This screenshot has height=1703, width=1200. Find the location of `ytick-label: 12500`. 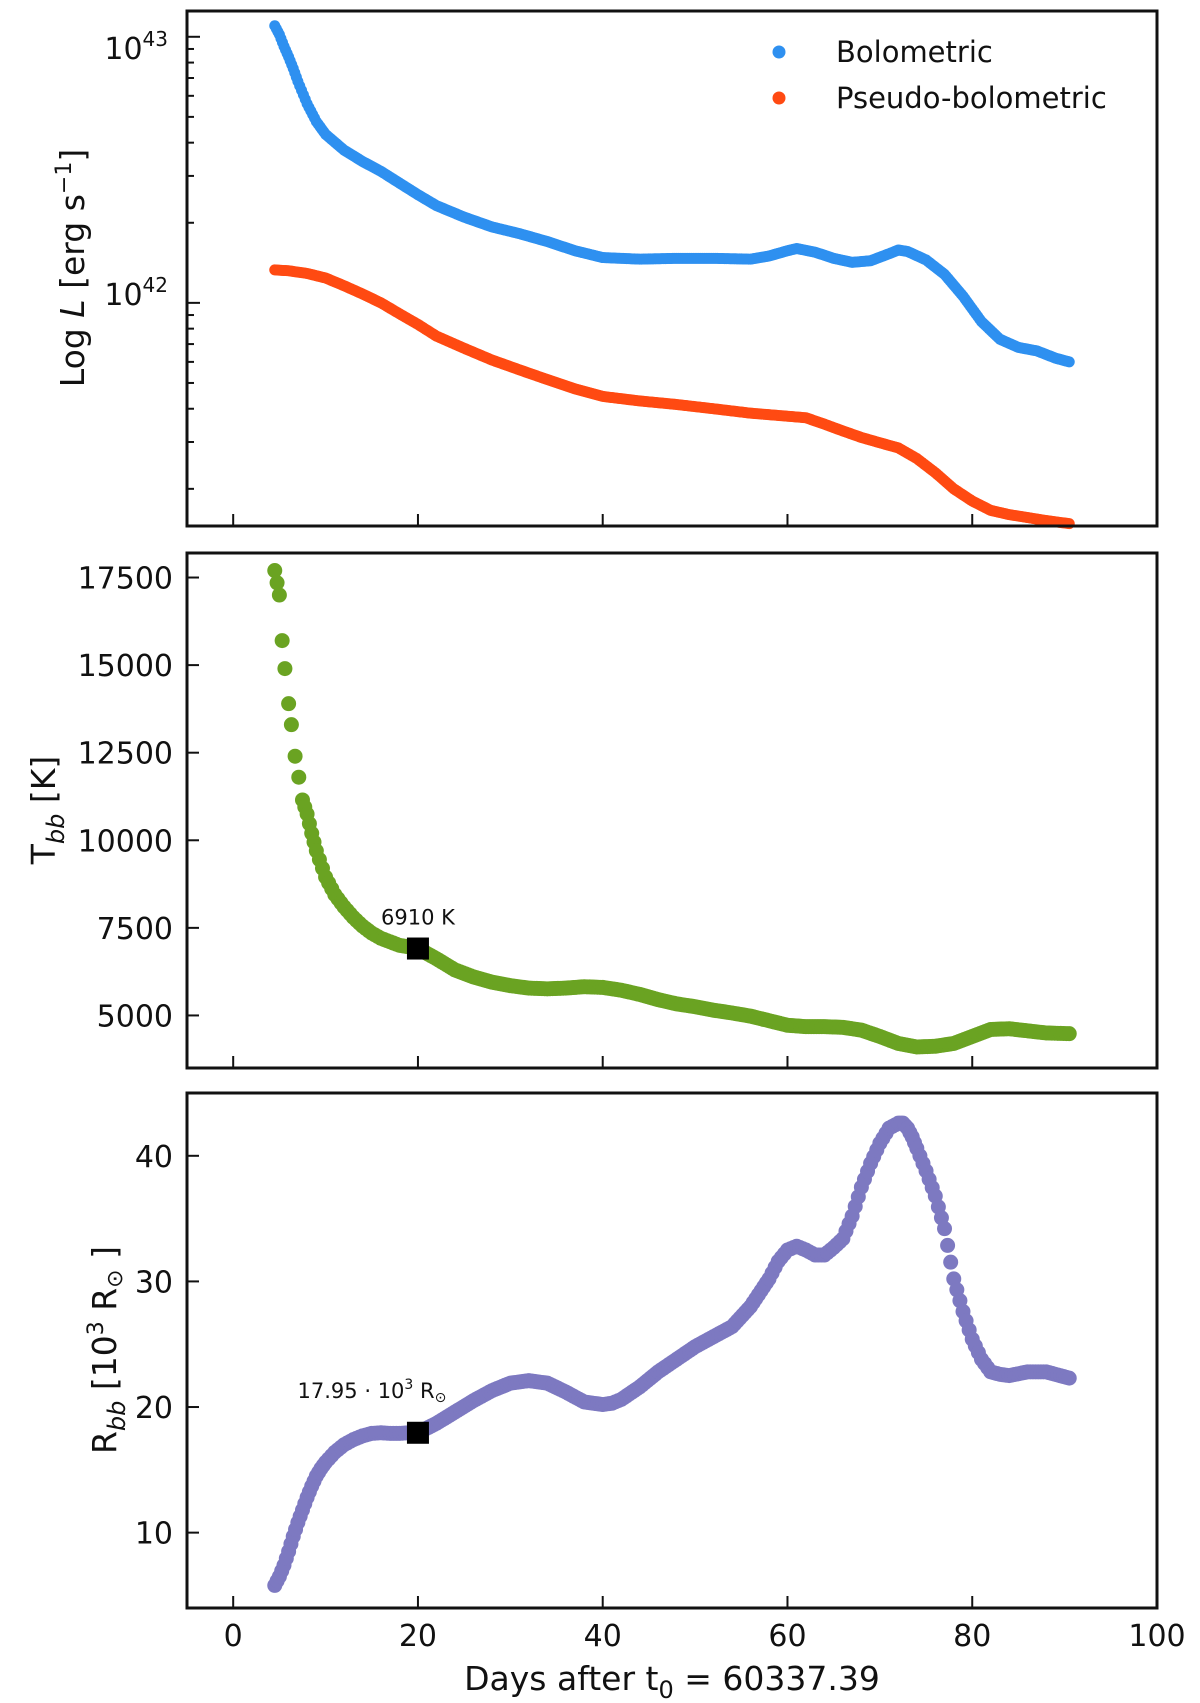

ytick-label: 12500 is located at coordinates (125, 754).